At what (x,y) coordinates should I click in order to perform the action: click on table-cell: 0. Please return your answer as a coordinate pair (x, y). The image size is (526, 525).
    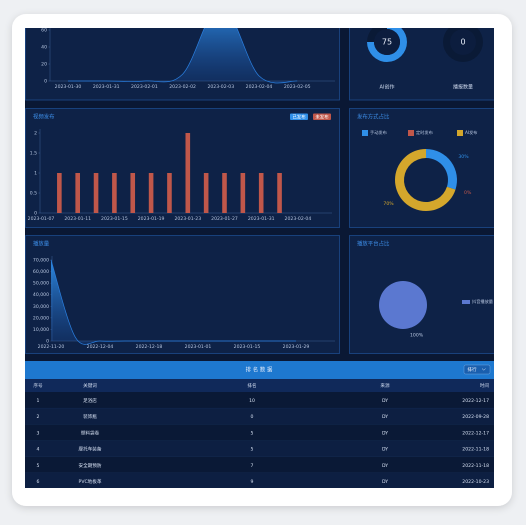
    Looking at the image, I should click on (252, 417).